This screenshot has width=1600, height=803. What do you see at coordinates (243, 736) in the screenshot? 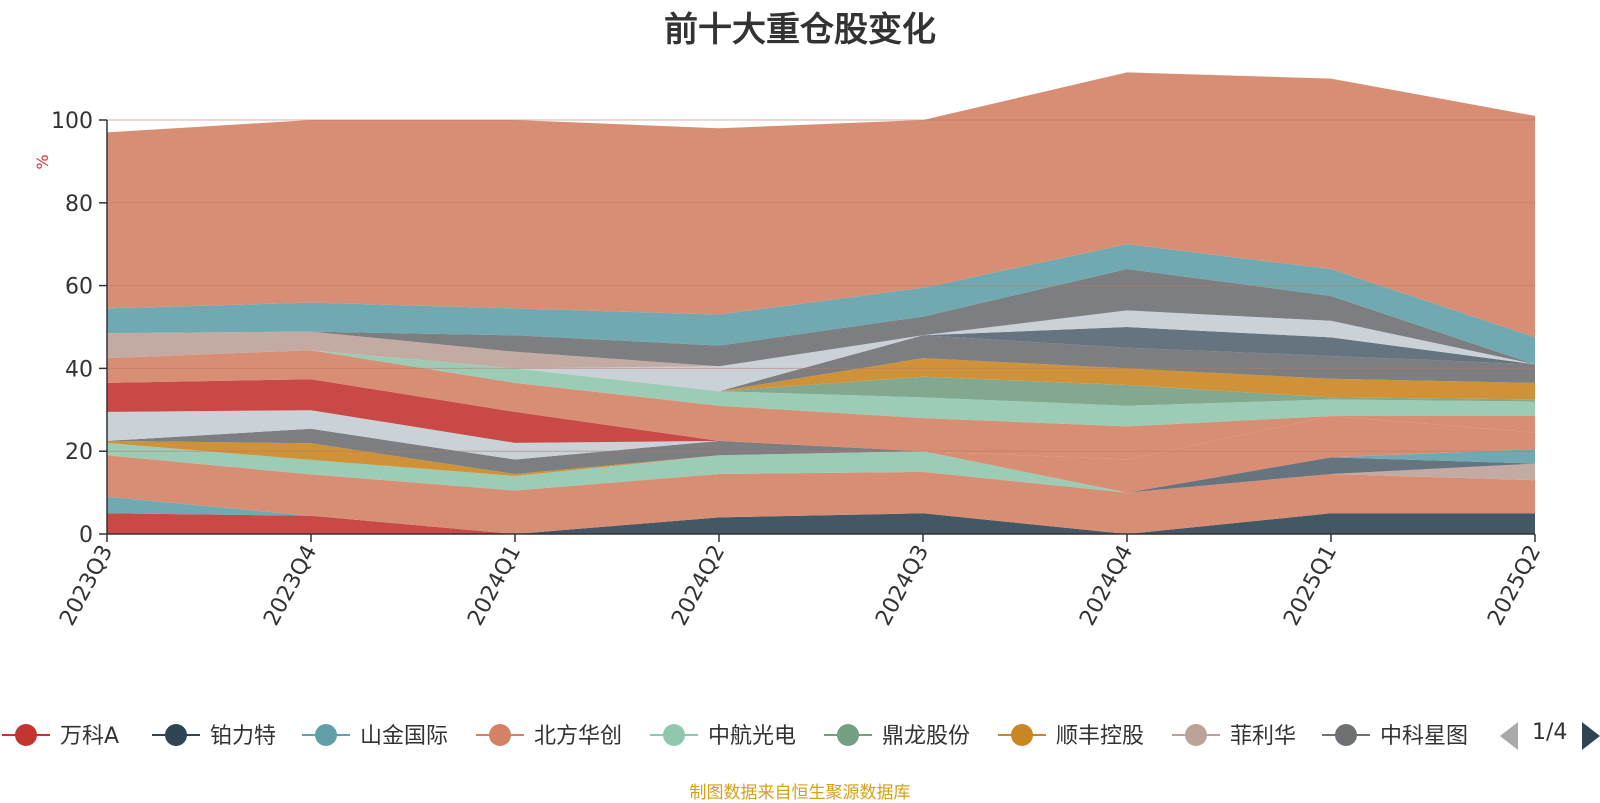
I see `legend-label: 铂力特` at bounding box center [243, 736].